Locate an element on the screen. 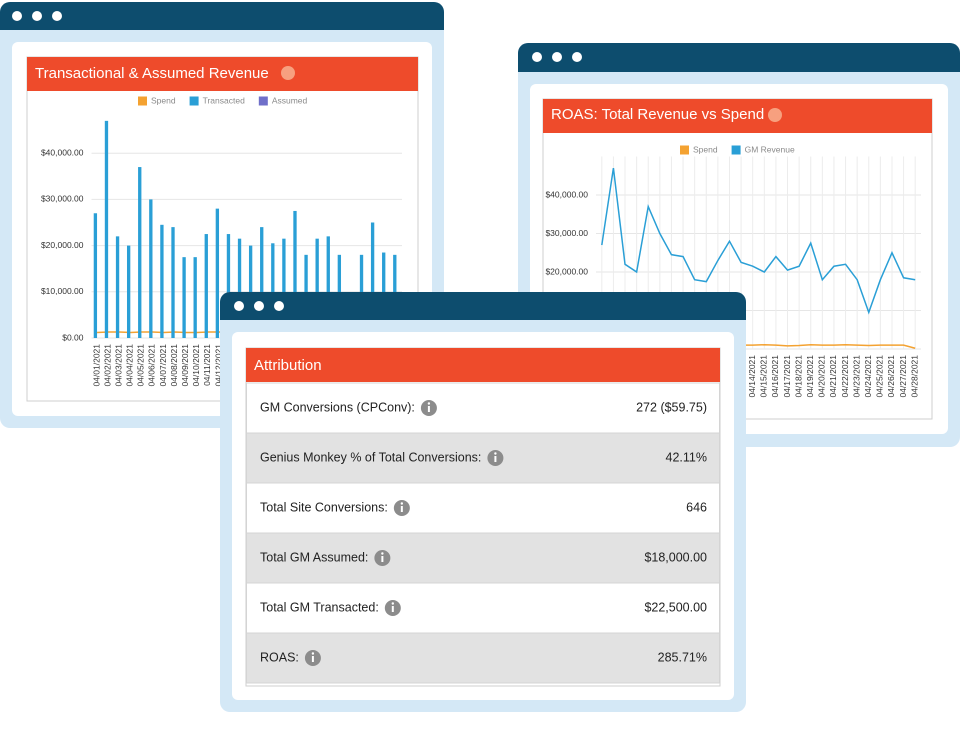 Image resolution: width=960 pixels, height=729 pixels. chart-title: ROAS: Total Revenue vs Spend is located at coordinates (657, 114).